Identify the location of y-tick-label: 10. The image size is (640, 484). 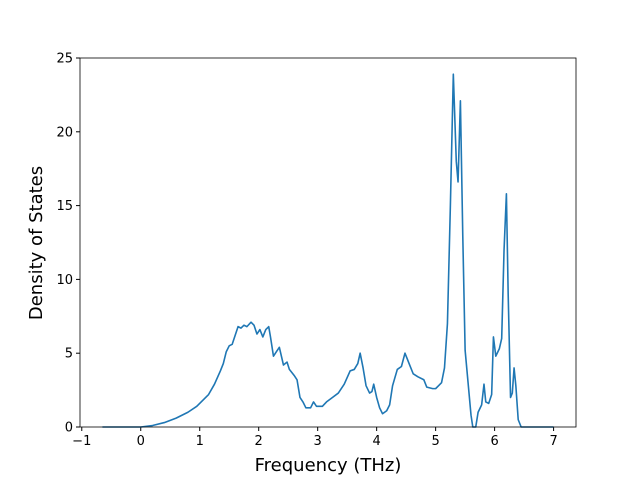
(64, 280).